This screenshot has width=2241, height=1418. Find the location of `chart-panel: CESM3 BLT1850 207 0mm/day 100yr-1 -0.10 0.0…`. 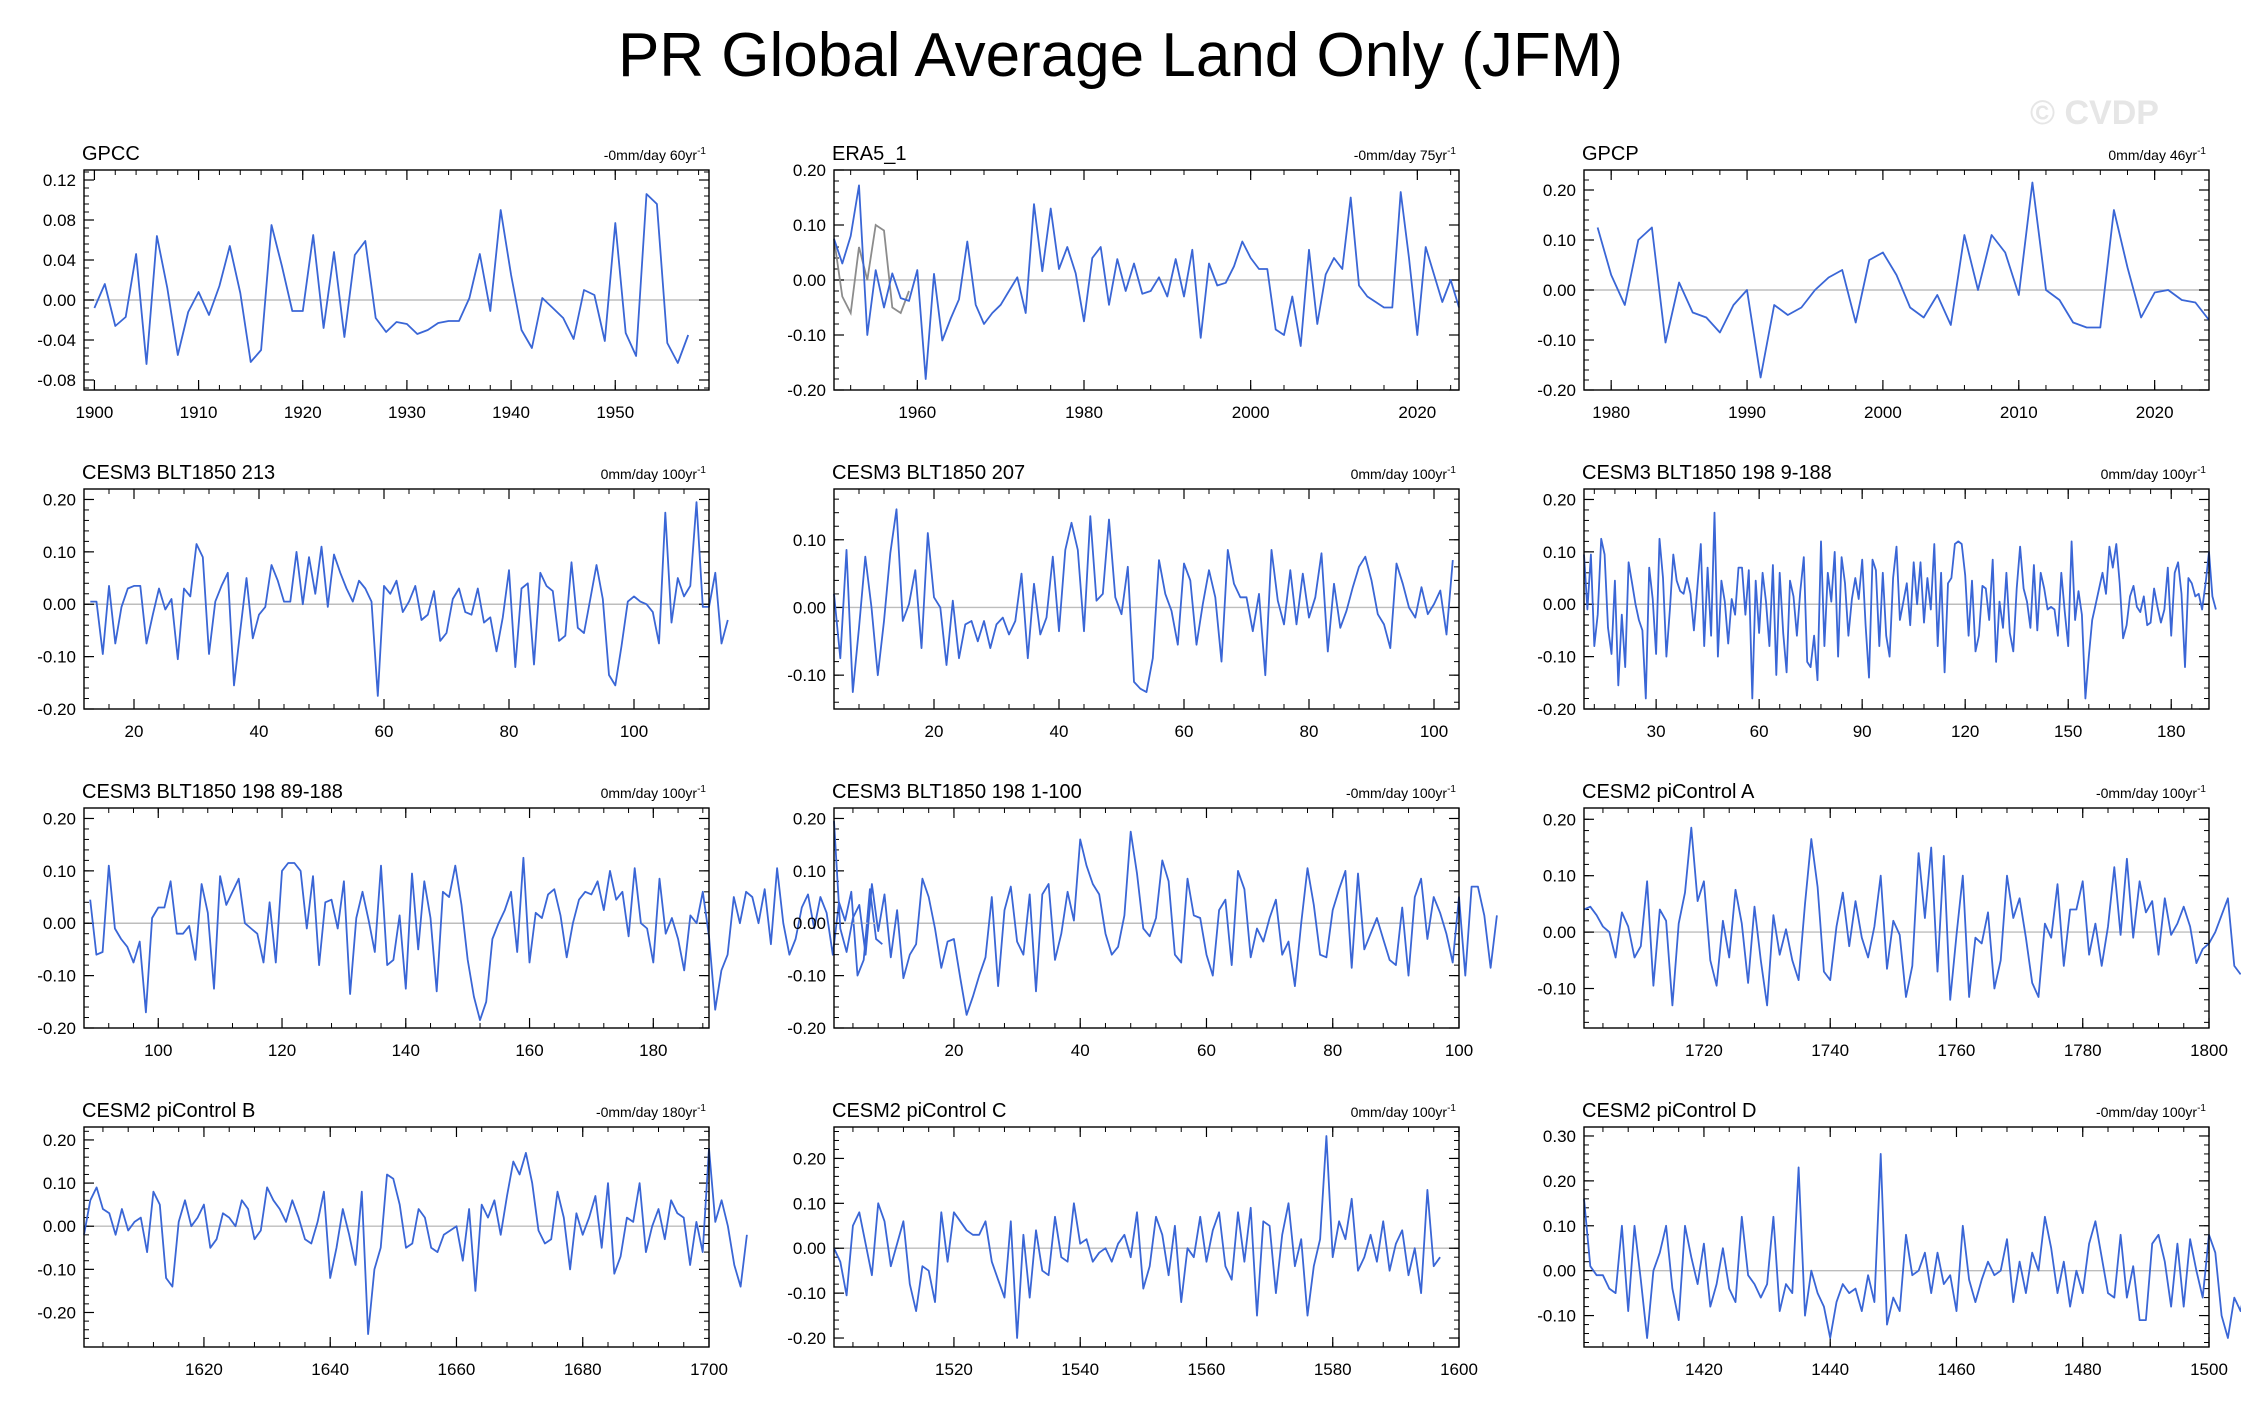

chart-panel: CESM3 BLT1850 207 0mm/day 100yr-1 -0.10 0.0… is located at coordinates (1123, 601).